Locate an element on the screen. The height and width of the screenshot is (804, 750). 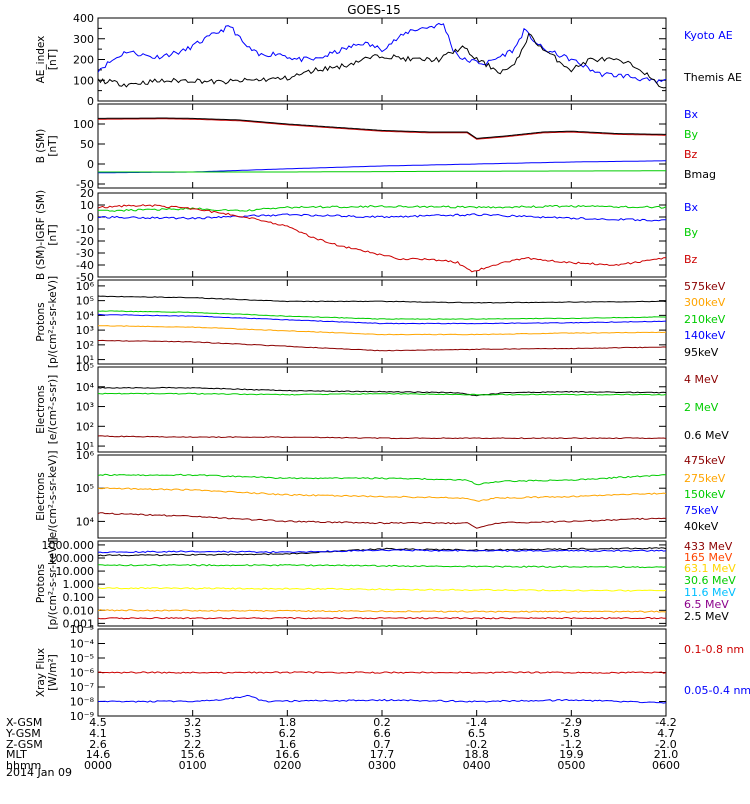
footer-value: 19.9 is located at coordinates (571, 754).